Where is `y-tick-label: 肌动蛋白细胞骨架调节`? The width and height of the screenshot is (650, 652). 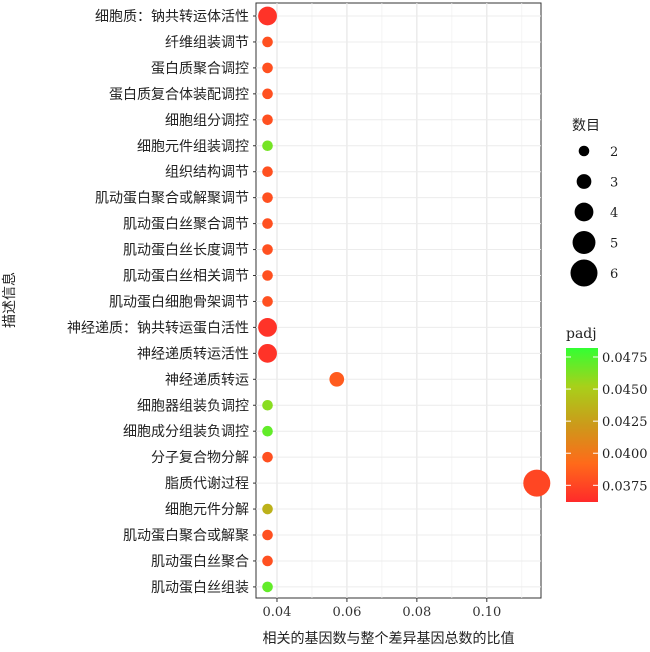
y-tick-label: 肌动蛋白细胞骨架调节 is located at coordinates (179, 302).